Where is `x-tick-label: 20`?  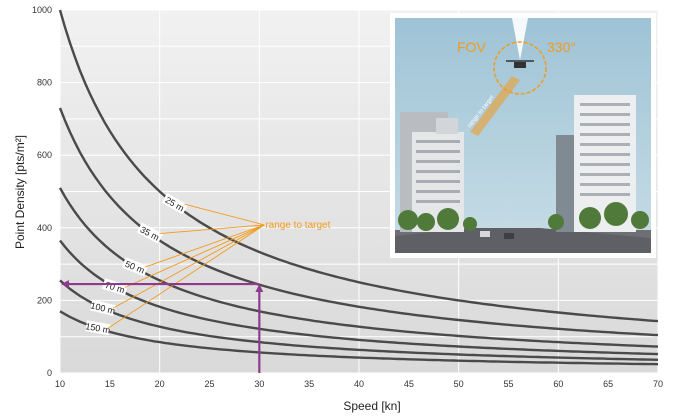 x-tick-label: 20 is located at coordinates (160, 384).